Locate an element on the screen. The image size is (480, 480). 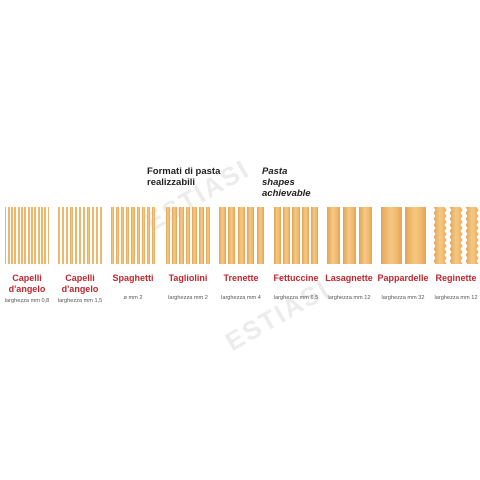
shape-size: ø mm 2 is located at coordinates (133, 298).